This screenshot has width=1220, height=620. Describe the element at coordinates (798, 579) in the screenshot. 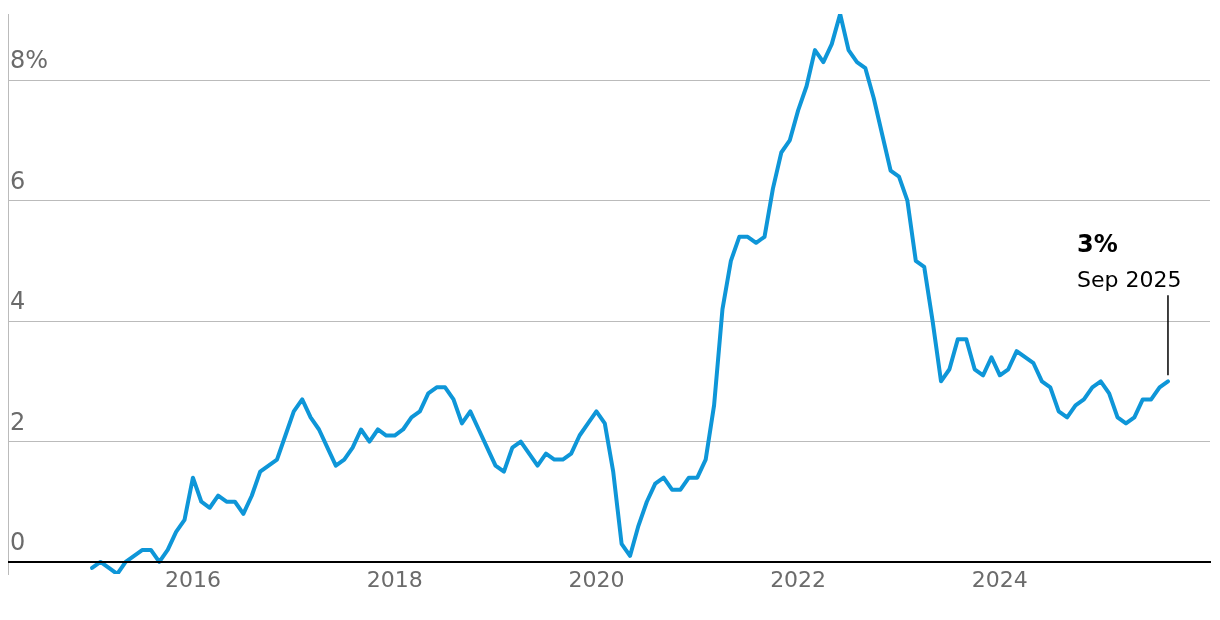

I see `x-tick-label: 2022` at that location.